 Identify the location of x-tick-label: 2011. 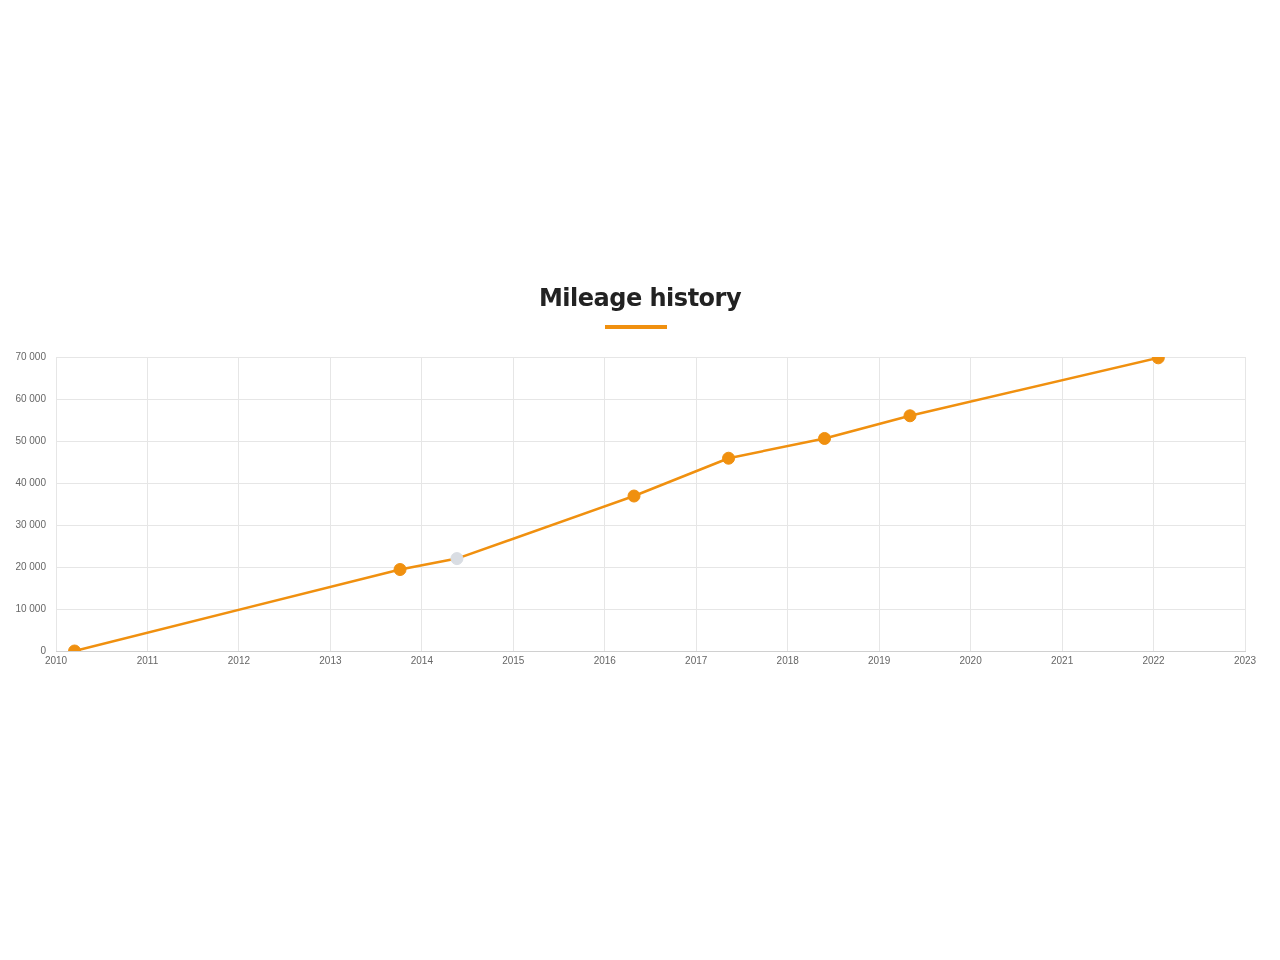
(147, 660).